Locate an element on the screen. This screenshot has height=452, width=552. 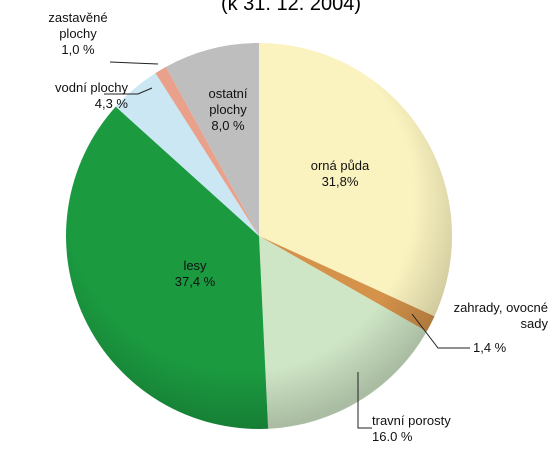
category-label: travní porosty is located at coordinates (411, 420).